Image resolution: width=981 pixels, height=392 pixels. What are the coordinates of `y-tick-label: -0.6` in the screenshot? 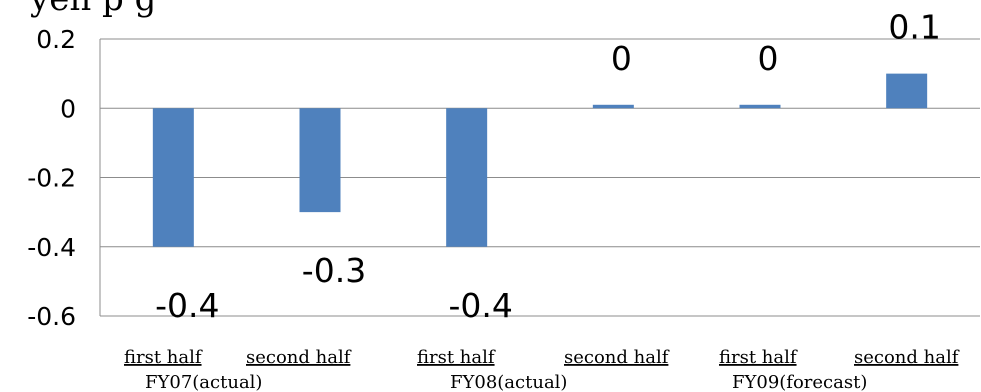 It's located at (51, 316).